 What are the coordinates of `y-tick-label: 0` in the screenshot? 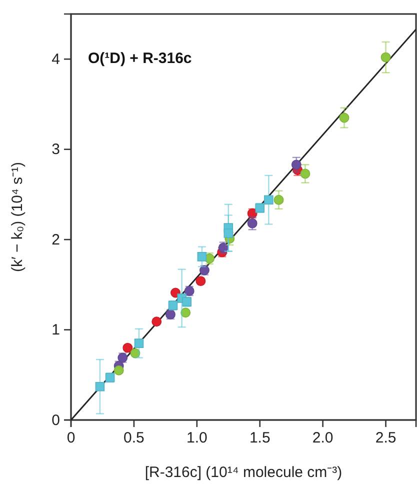 It's located at (56, 420).